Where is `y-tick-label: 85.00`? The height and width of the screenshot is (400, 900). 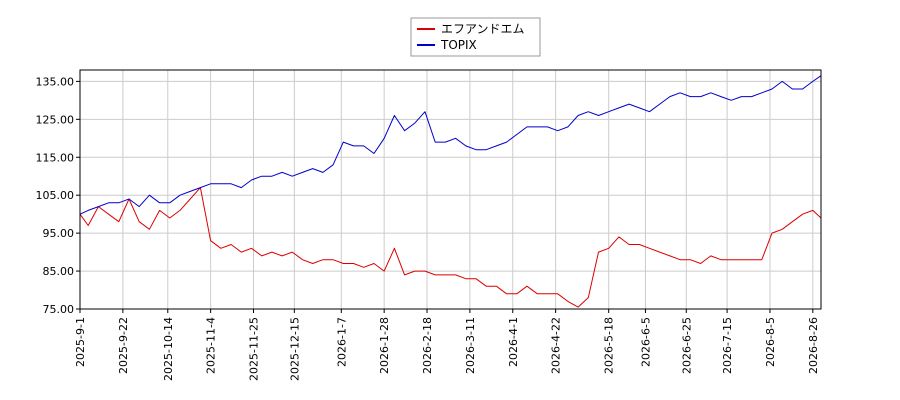
y-tick-label: 85.00 is located at coordinates (59, 271).